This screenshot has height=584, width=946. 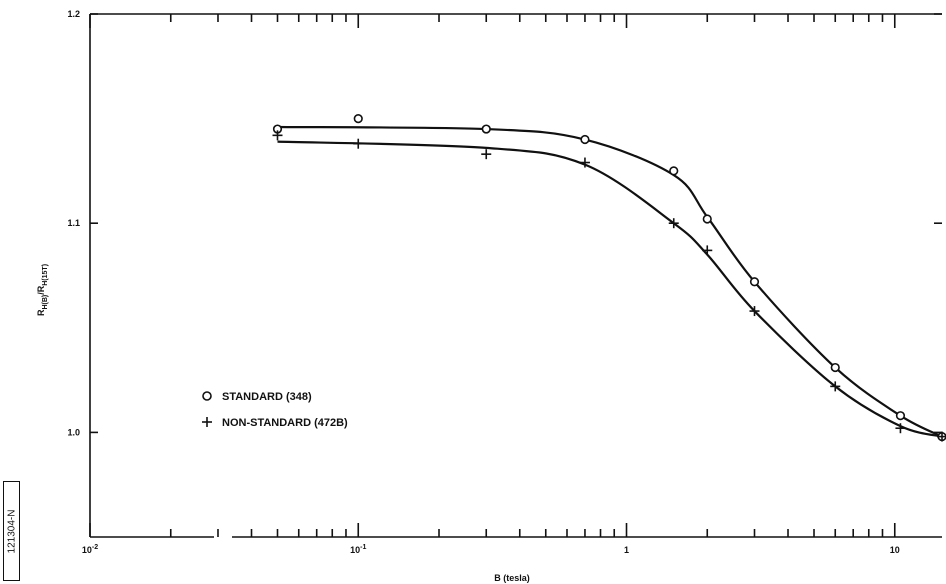 What do you see at coordinates (73, 432) in the screenshot?
I see `y-tick-label: 1.0` at bounding box center [73, 432].